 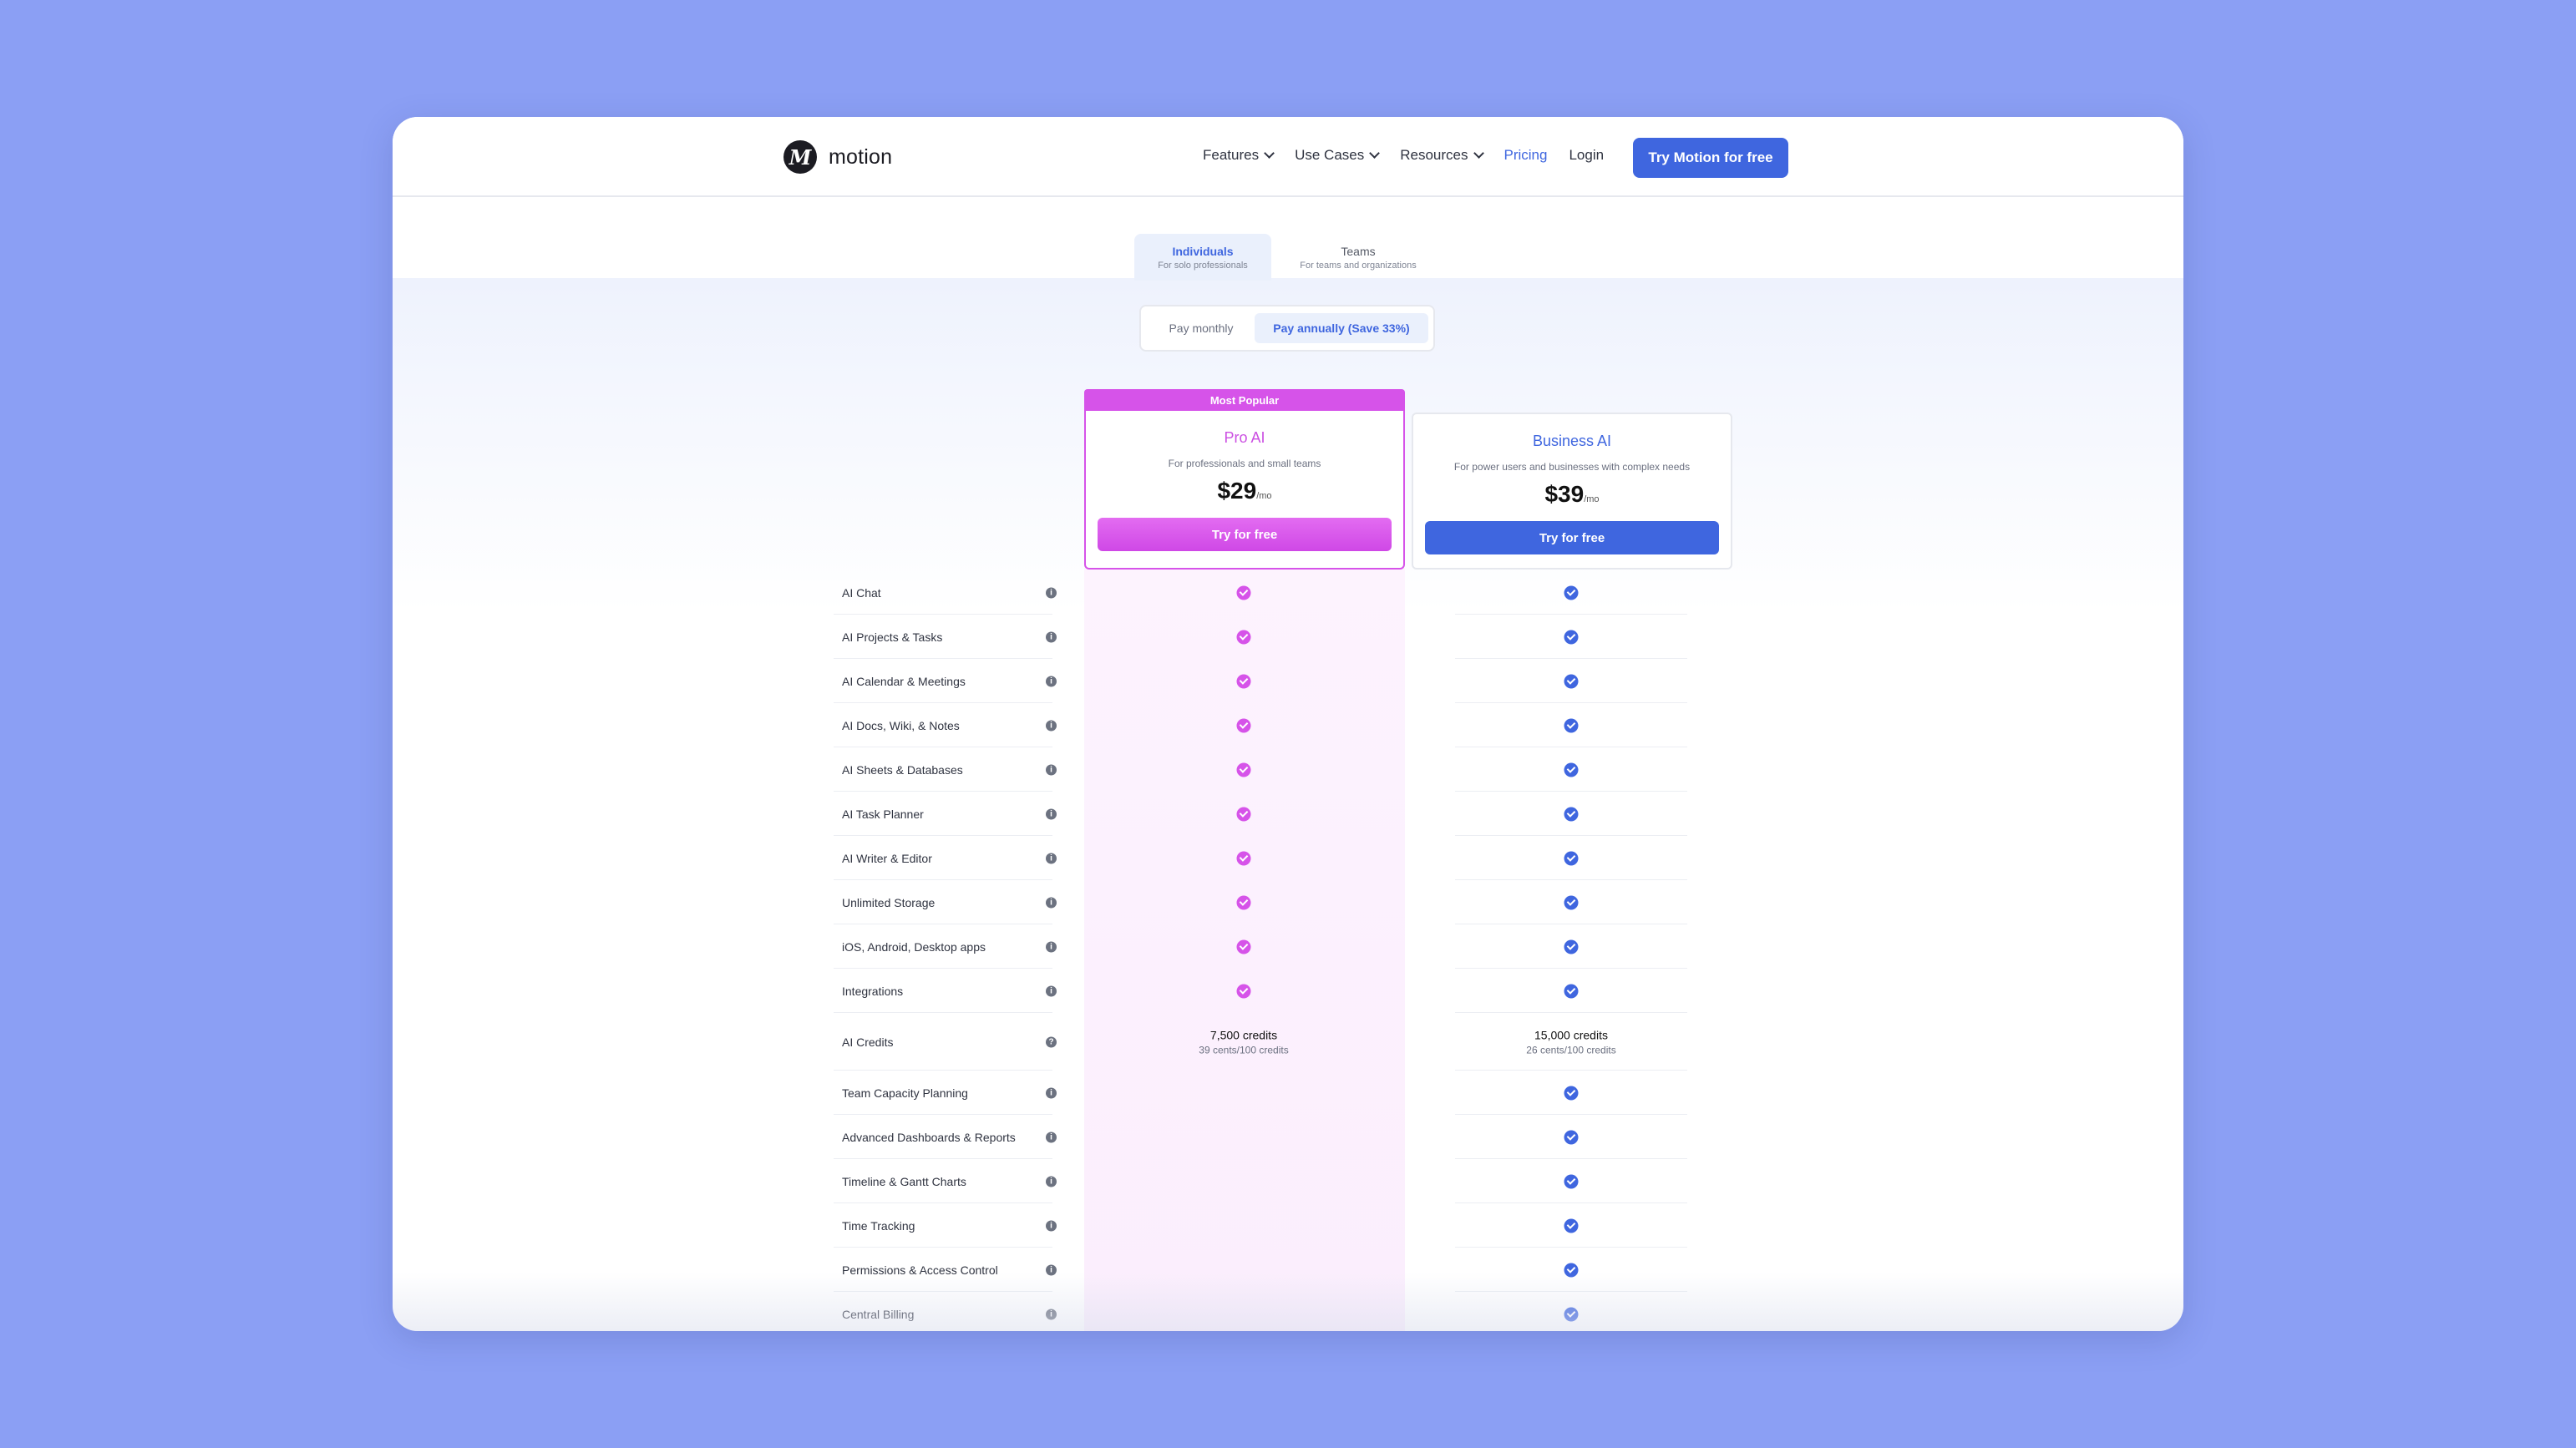 What do you see at coordinates (893, 637) in the screenshot?
I see `feature-label: AI Projects & Tasks` at bounding box center [893, 637].